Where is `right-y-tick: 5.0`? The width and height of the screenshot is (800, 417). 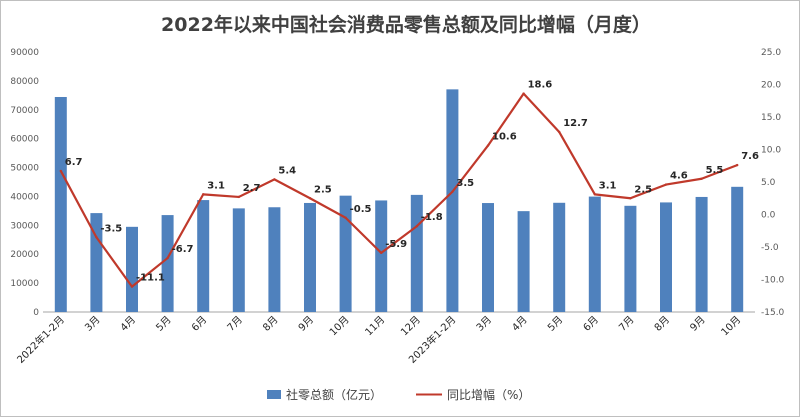 right-y-tick: 5.0 is located at coordinates (768, 183).